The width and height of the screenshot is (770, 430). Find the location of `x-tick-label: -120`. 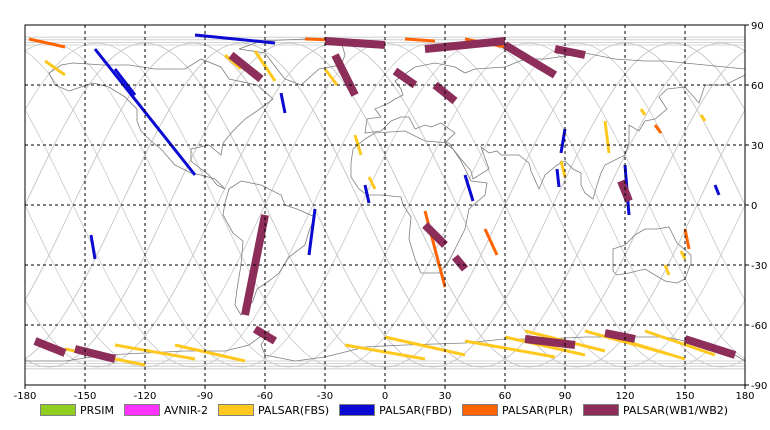

x-tick-label: -120 is located at coordinates (145, 396).